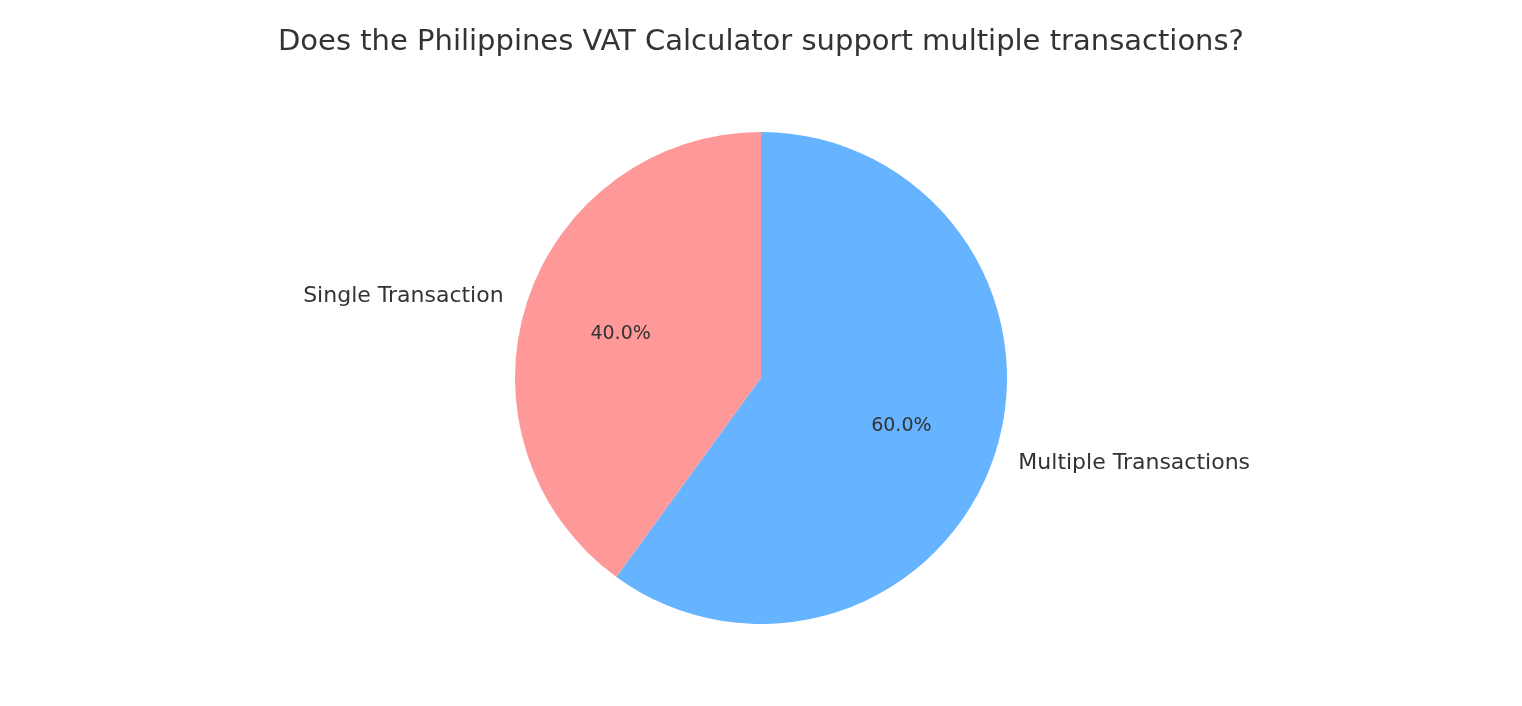 The image size is (1522, 706). What do you see at coordinates (620, 332) in the screenshot?
I see `data-label: 40.0%` at bounding box center [620, 332].